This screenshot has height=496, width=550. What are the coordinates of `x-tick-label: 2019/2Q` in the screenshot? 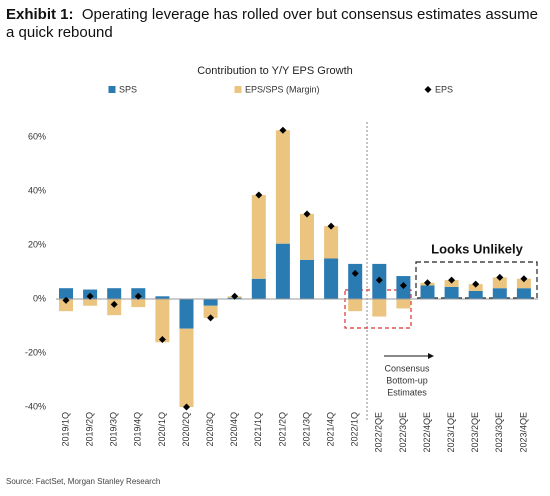 It's located at (89, 429).